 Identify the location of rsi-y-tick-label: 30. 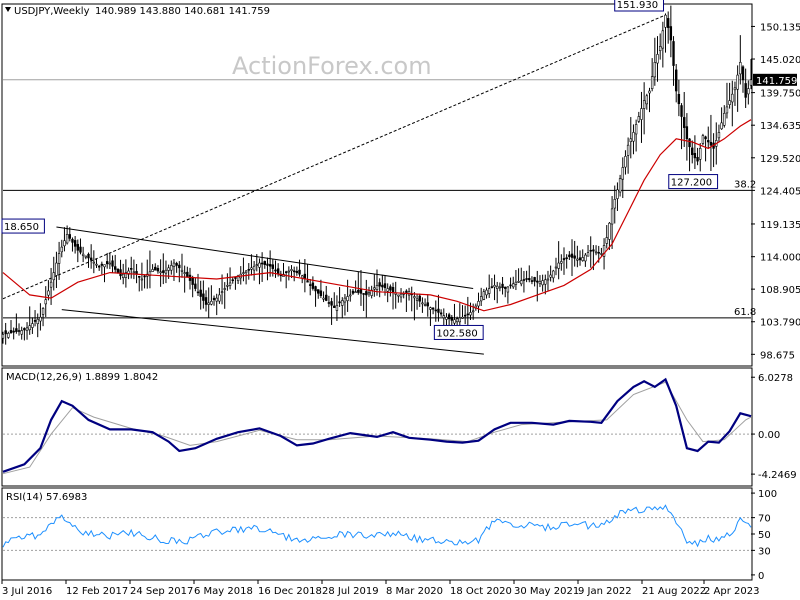
(764, 551).